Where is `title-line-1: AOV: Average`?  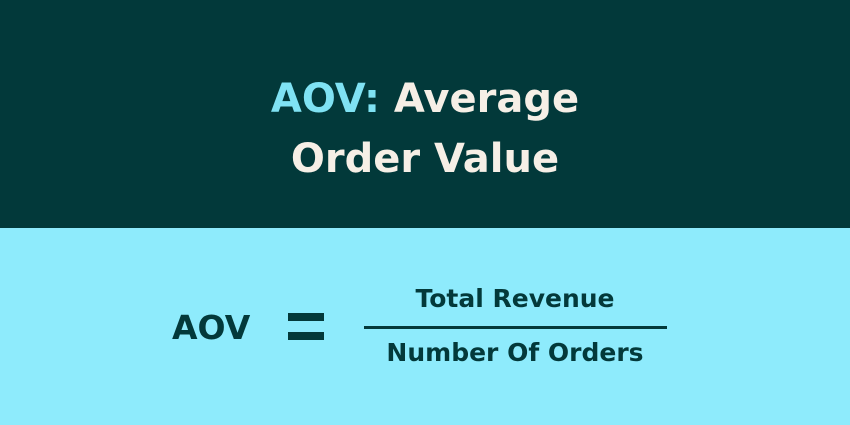
title-line-1: AOV: Average is located at coordinates (425, 99).